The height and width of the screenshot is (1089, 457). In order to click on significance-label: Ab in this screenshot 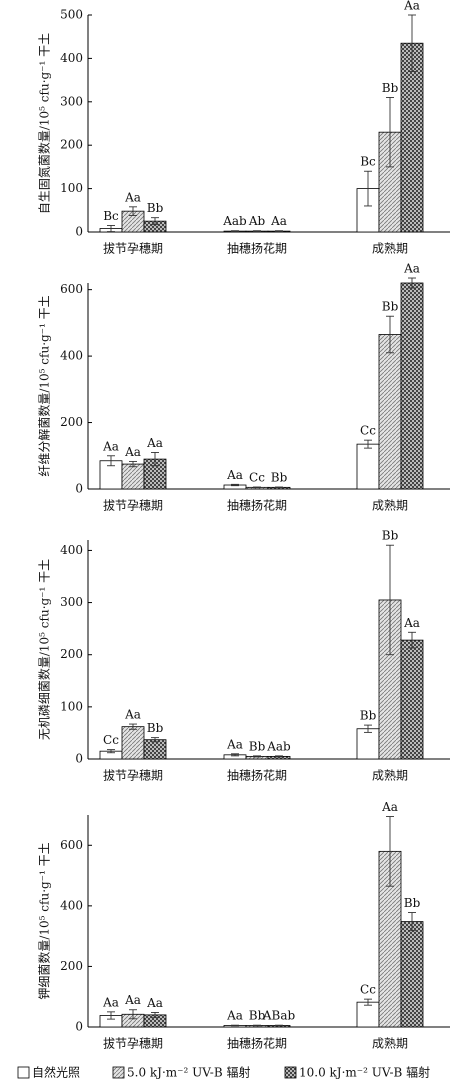, I will do `click(257, 221)`.